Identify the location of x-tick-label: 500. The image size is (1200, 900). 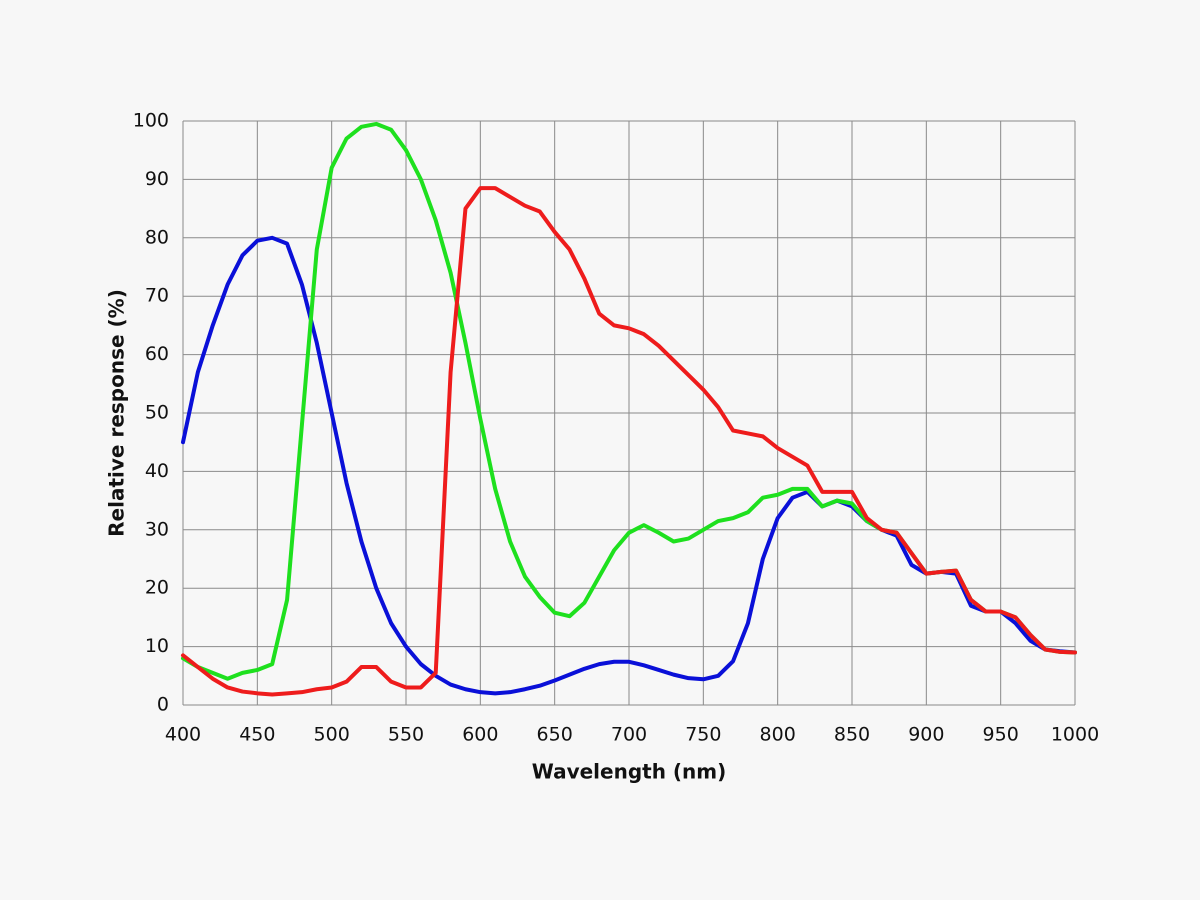
(332, 735).